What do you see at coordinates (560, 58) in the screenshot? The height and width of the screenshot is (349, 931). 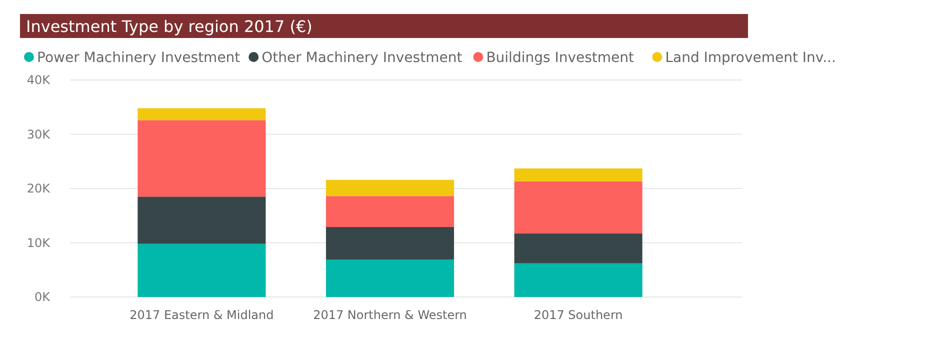 I see `legend-label: Buildings Investment` at bounding box center [560, 58].